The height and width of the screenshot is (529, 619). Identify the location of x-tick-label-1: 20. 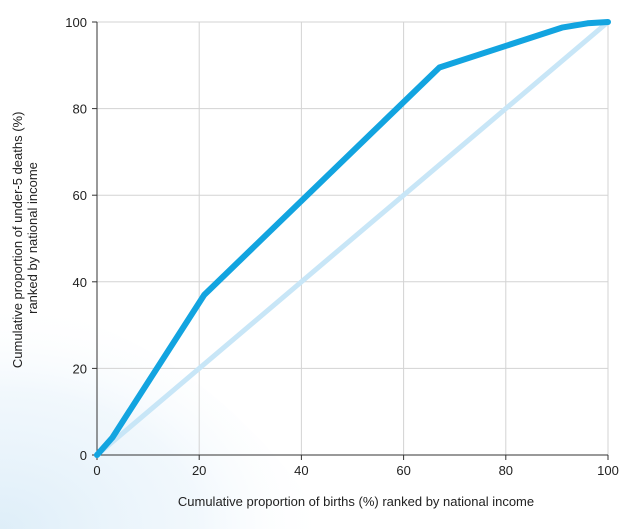
(199, 470).